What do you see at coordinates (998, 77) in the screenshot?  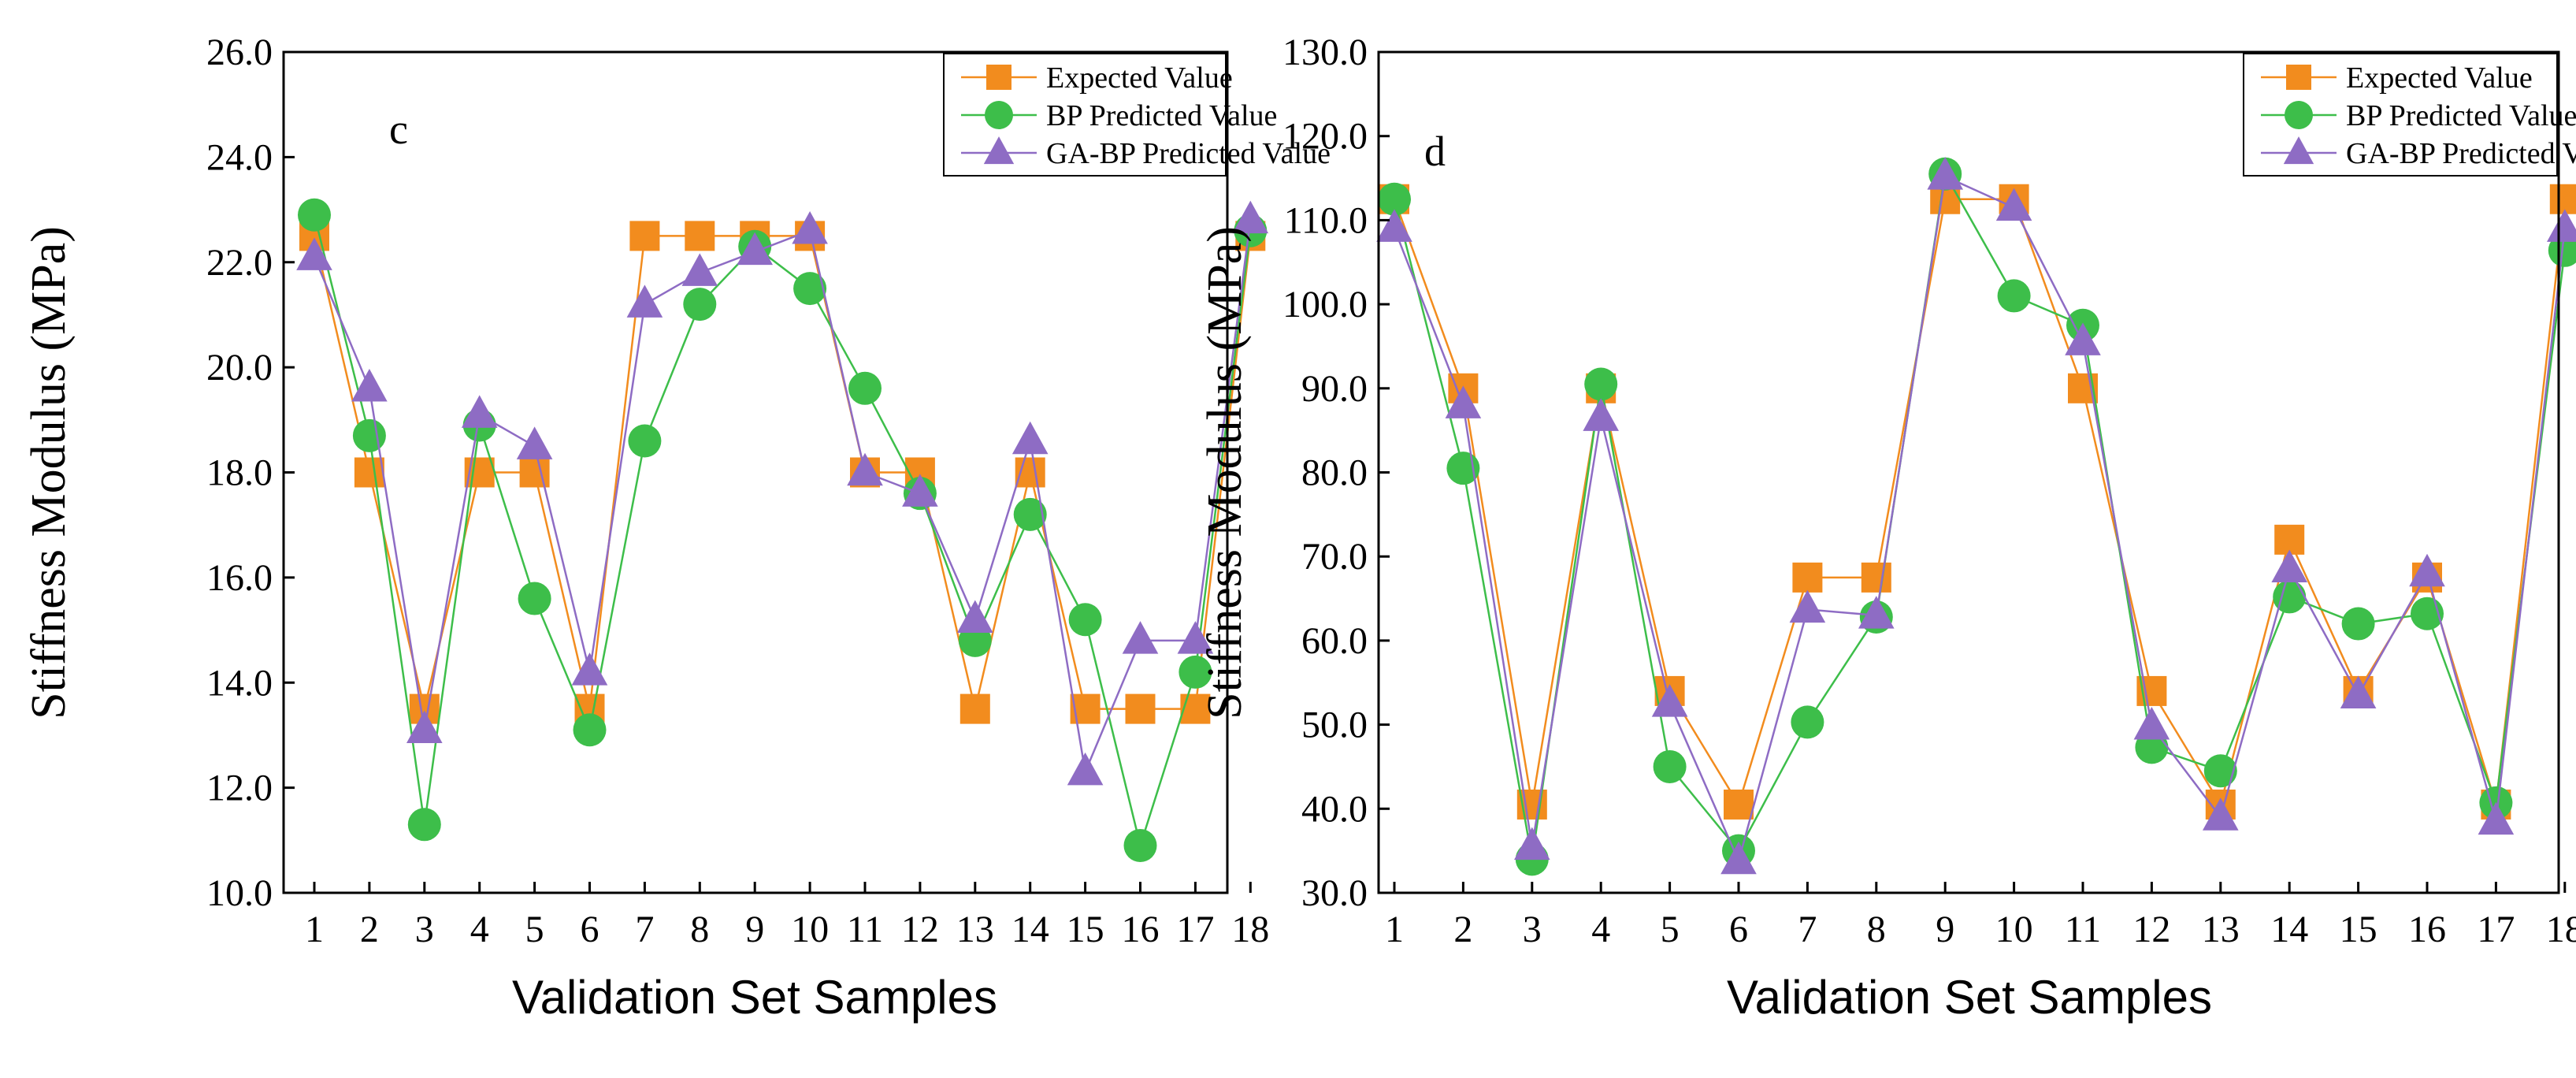 I see `legend-marker-square` at bounding box center [998, 77].